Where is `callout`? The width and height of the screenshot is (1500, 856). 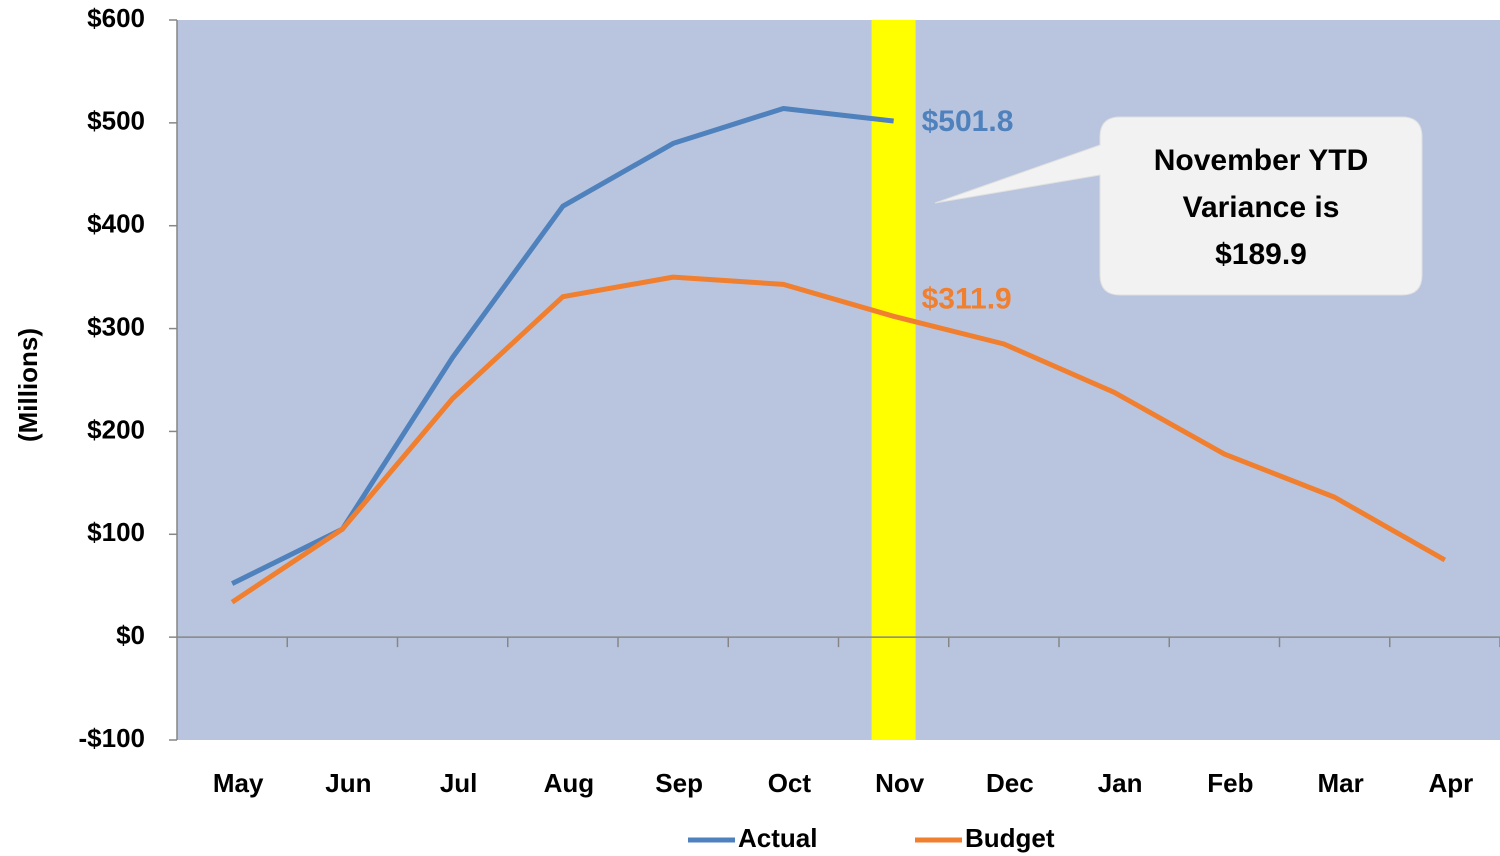 callout is located at coordinates (1178, 206).